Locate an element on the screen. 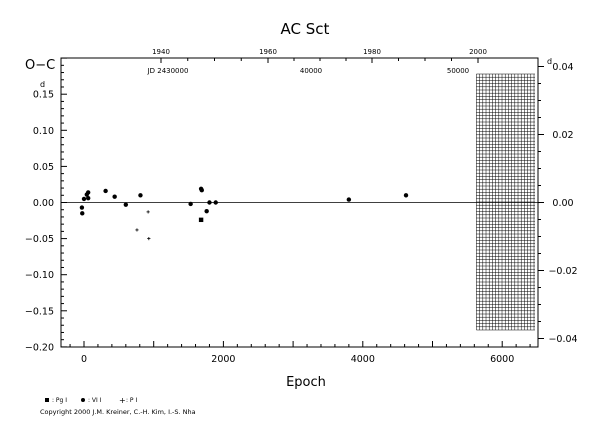 The height and width of the screenshot is (425, 590). x-tick-label: 4000 is located at coordinates (363, 359).